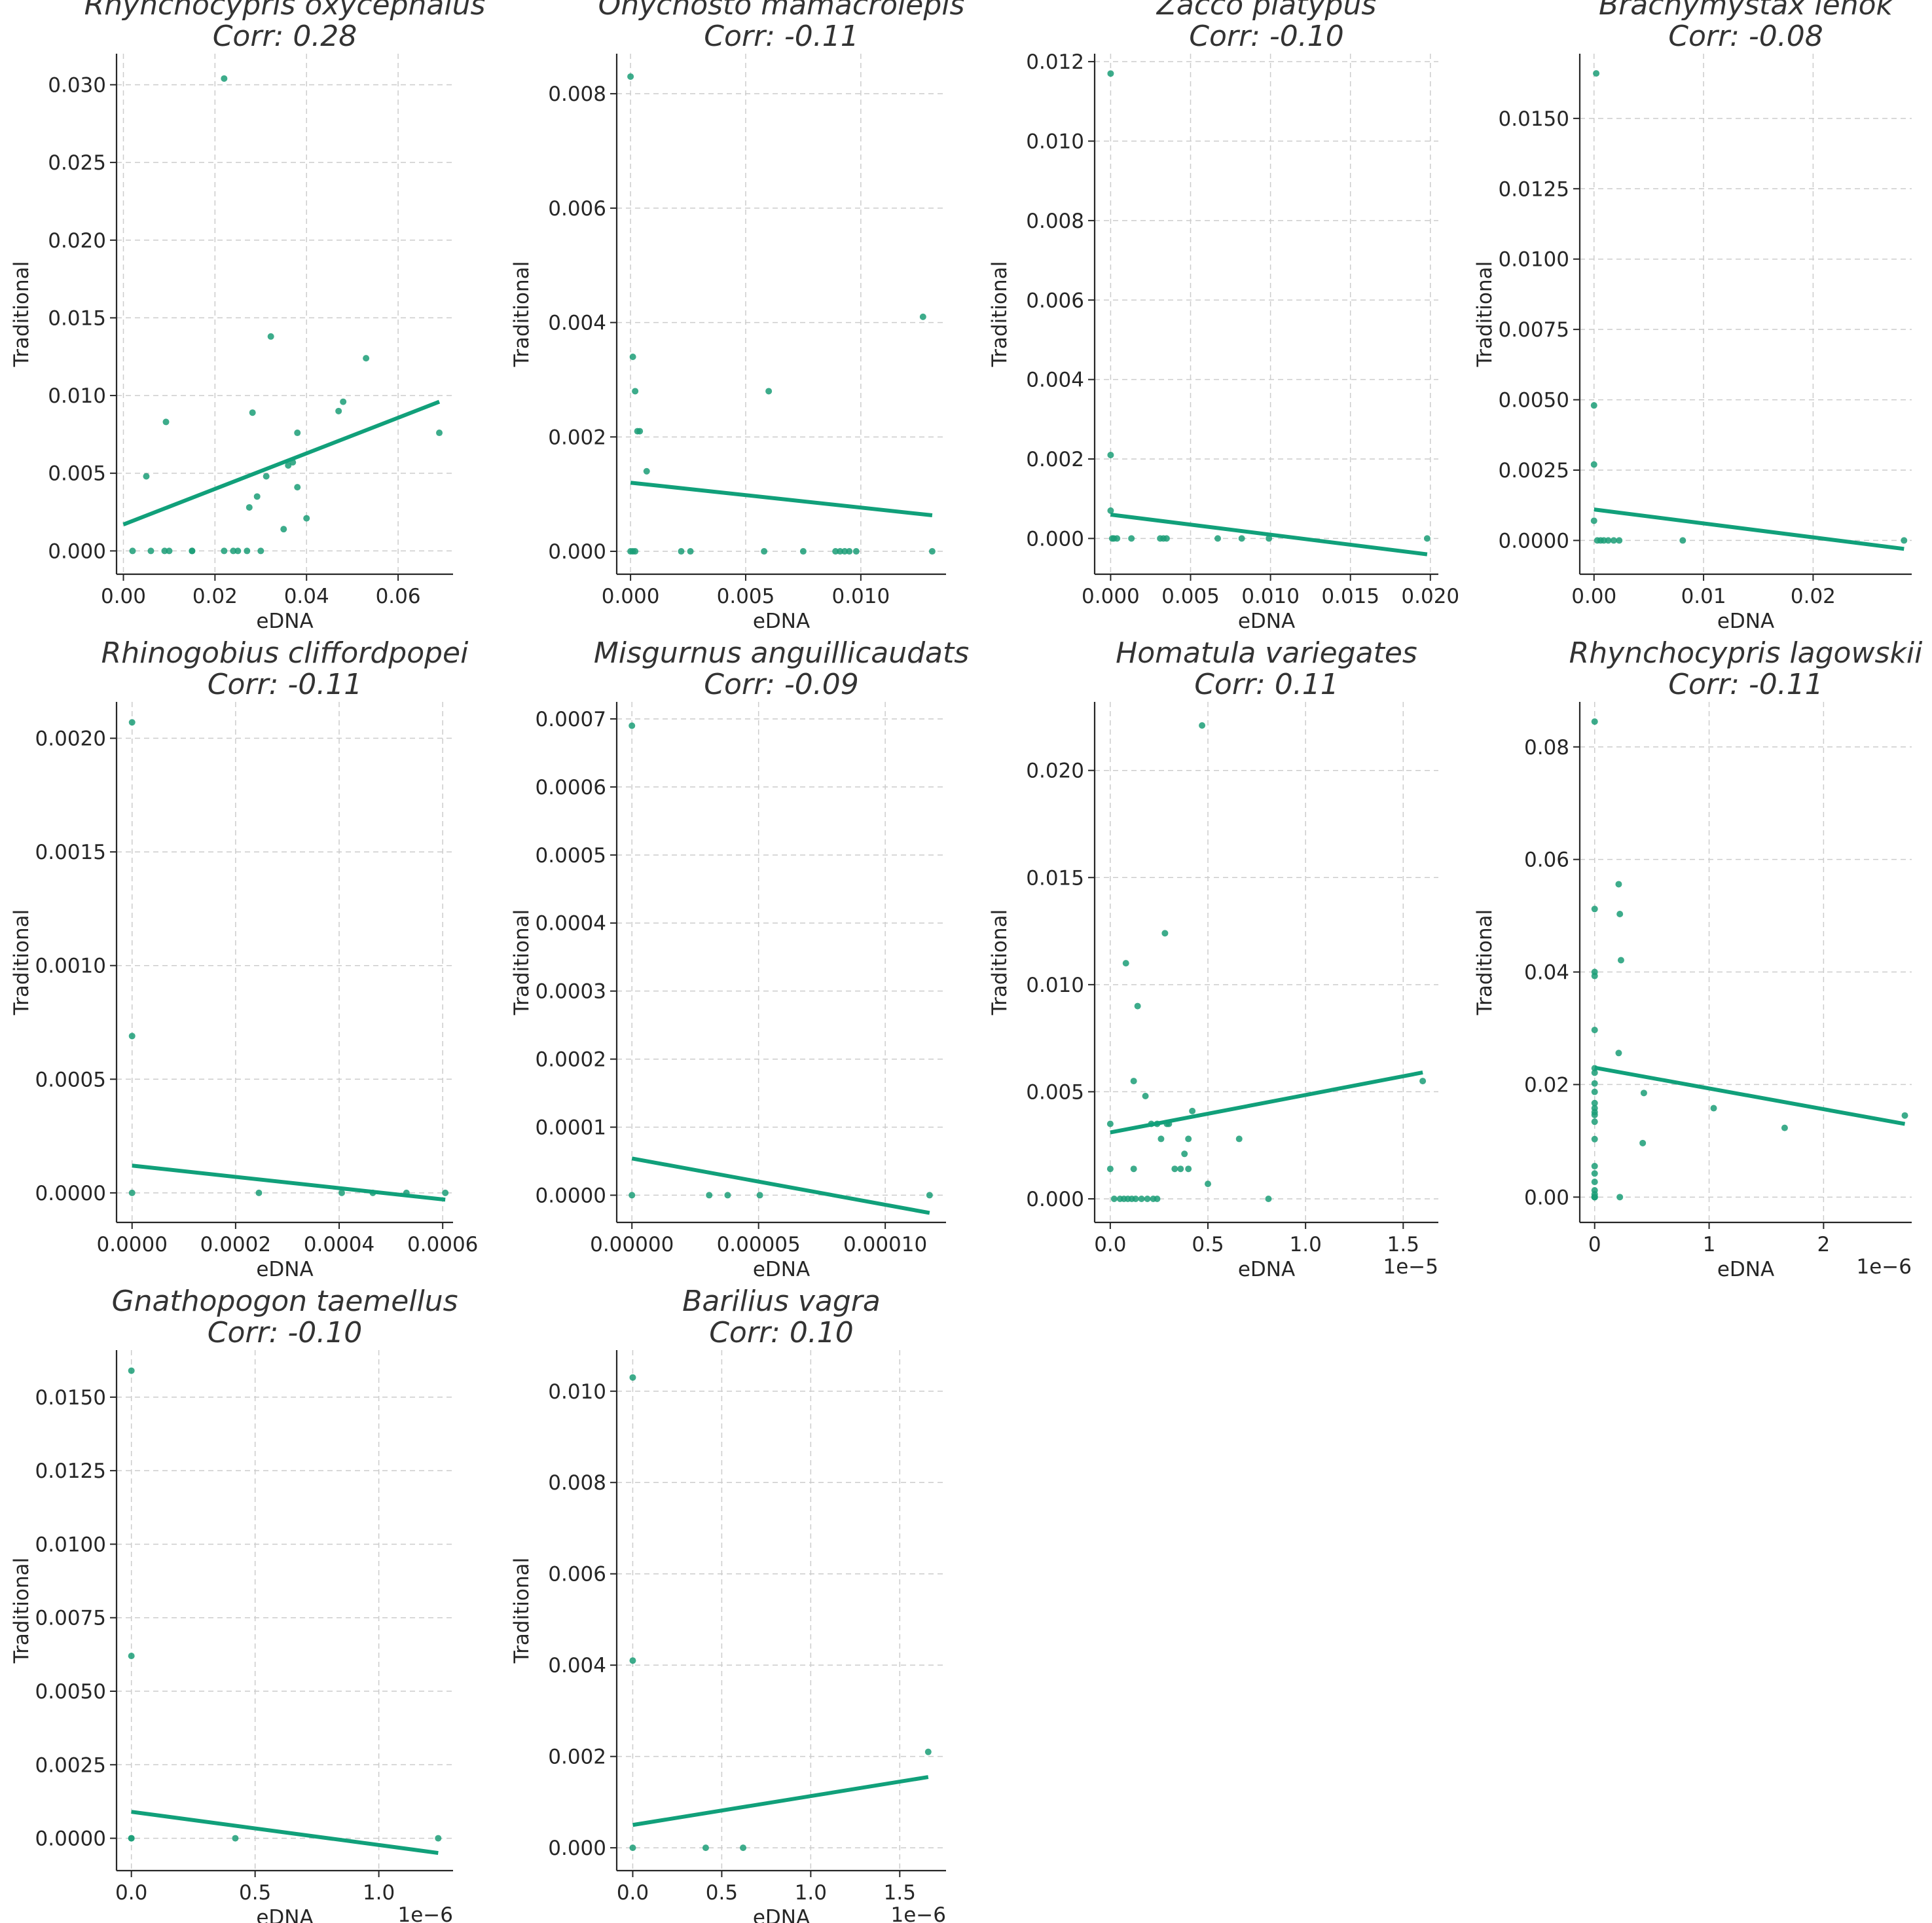  I want to click on subplot-title: Barilius vagra, so click(781, 1301).